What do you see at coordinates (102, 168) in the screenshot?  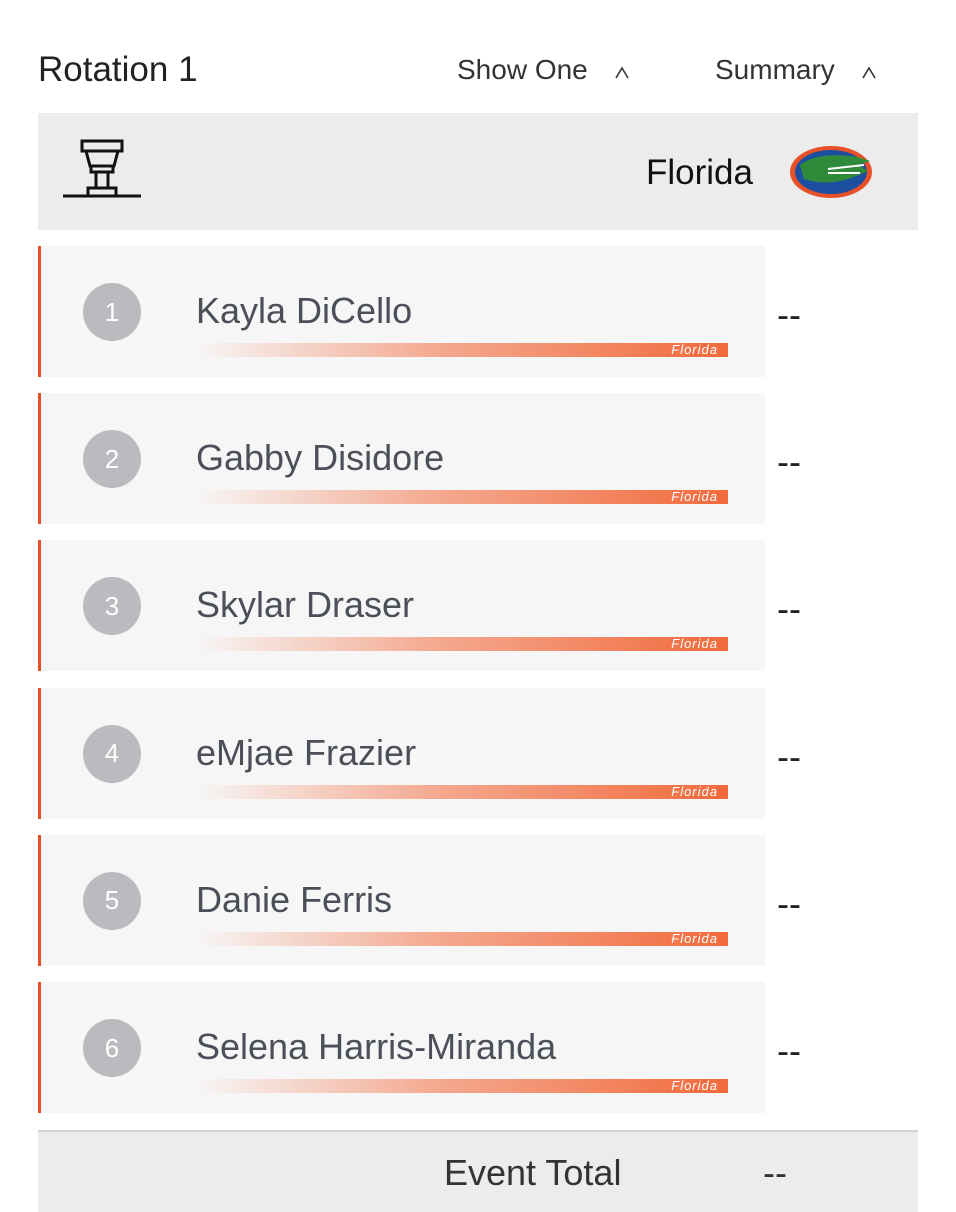 I see `beam-icon` at bounding box center [102, 168].